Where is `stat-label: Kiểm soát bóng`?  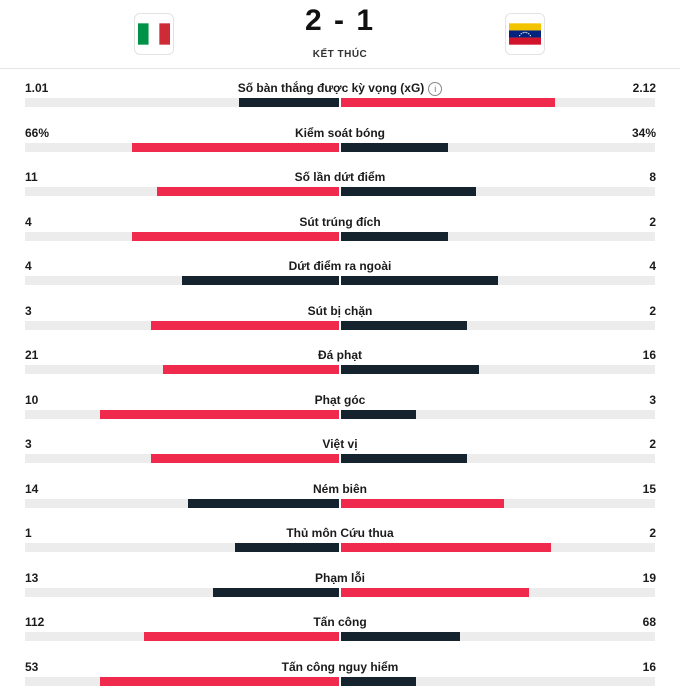
stat-label: Kiểm soát bóng is located at coordinates (340, 133).